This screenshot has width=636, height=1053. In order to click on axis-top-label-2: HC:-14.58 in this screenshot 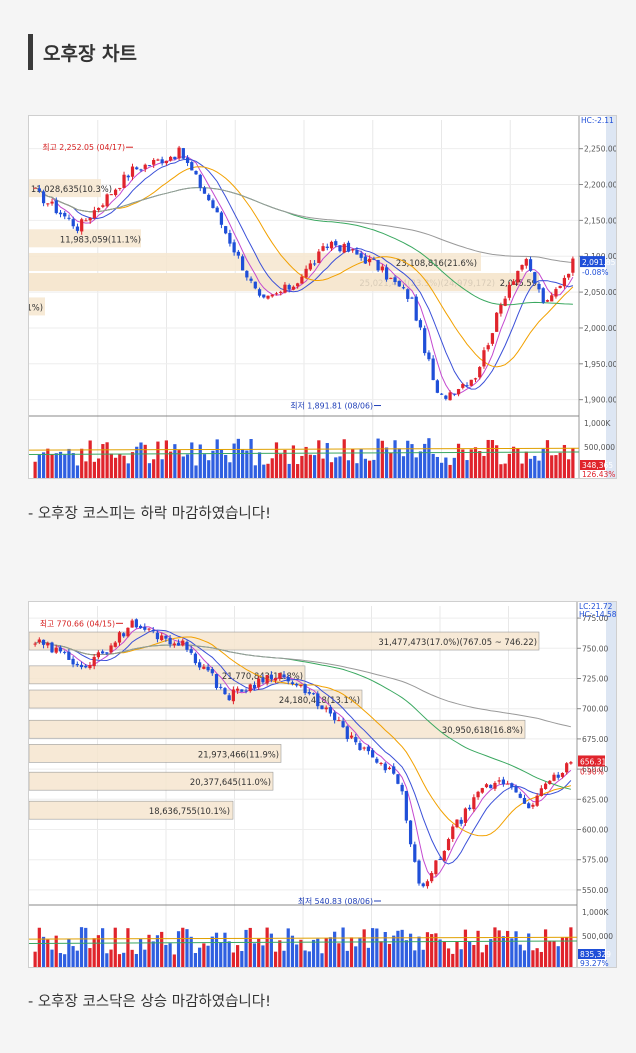, I will do `click(597, 614)`.